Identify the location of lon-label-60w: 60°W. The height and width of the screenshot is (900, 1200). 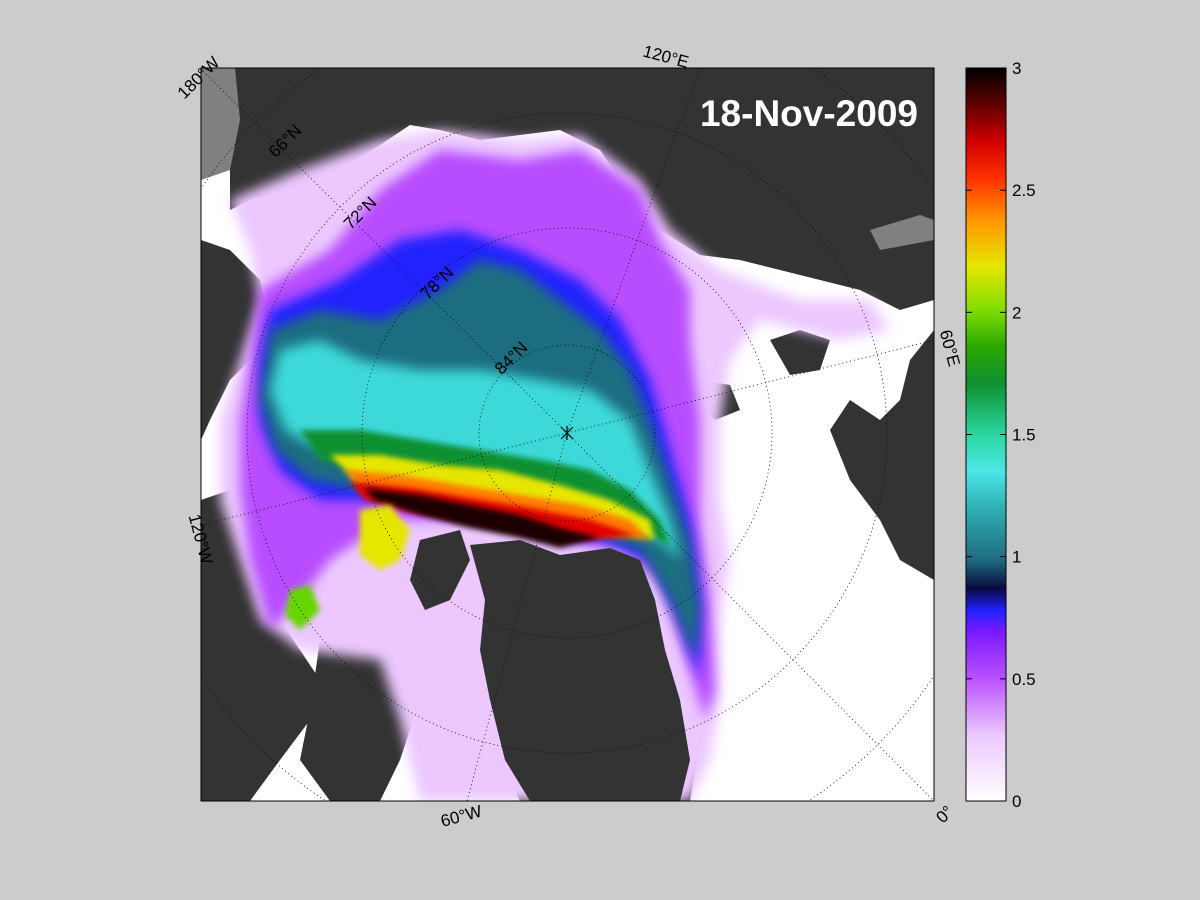
(461, 816).